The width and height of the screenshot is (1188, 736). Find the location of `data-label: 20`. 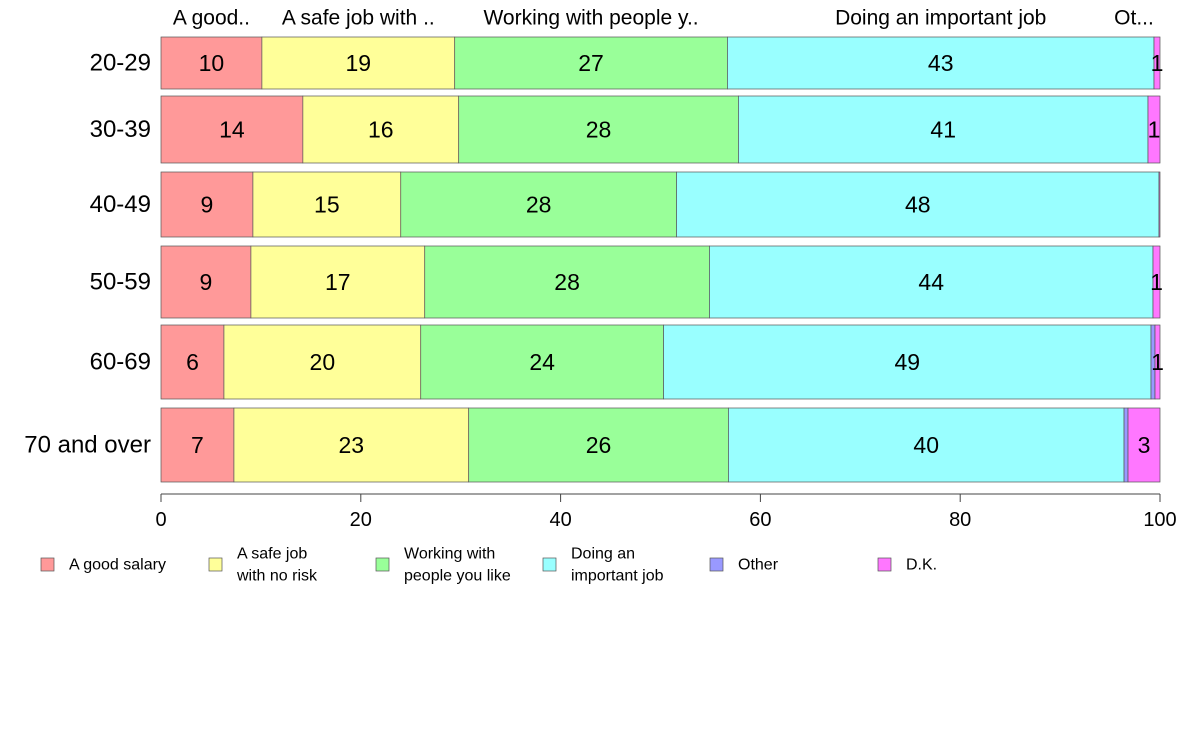

data-label: 20 is located at coordinates (323, 362).